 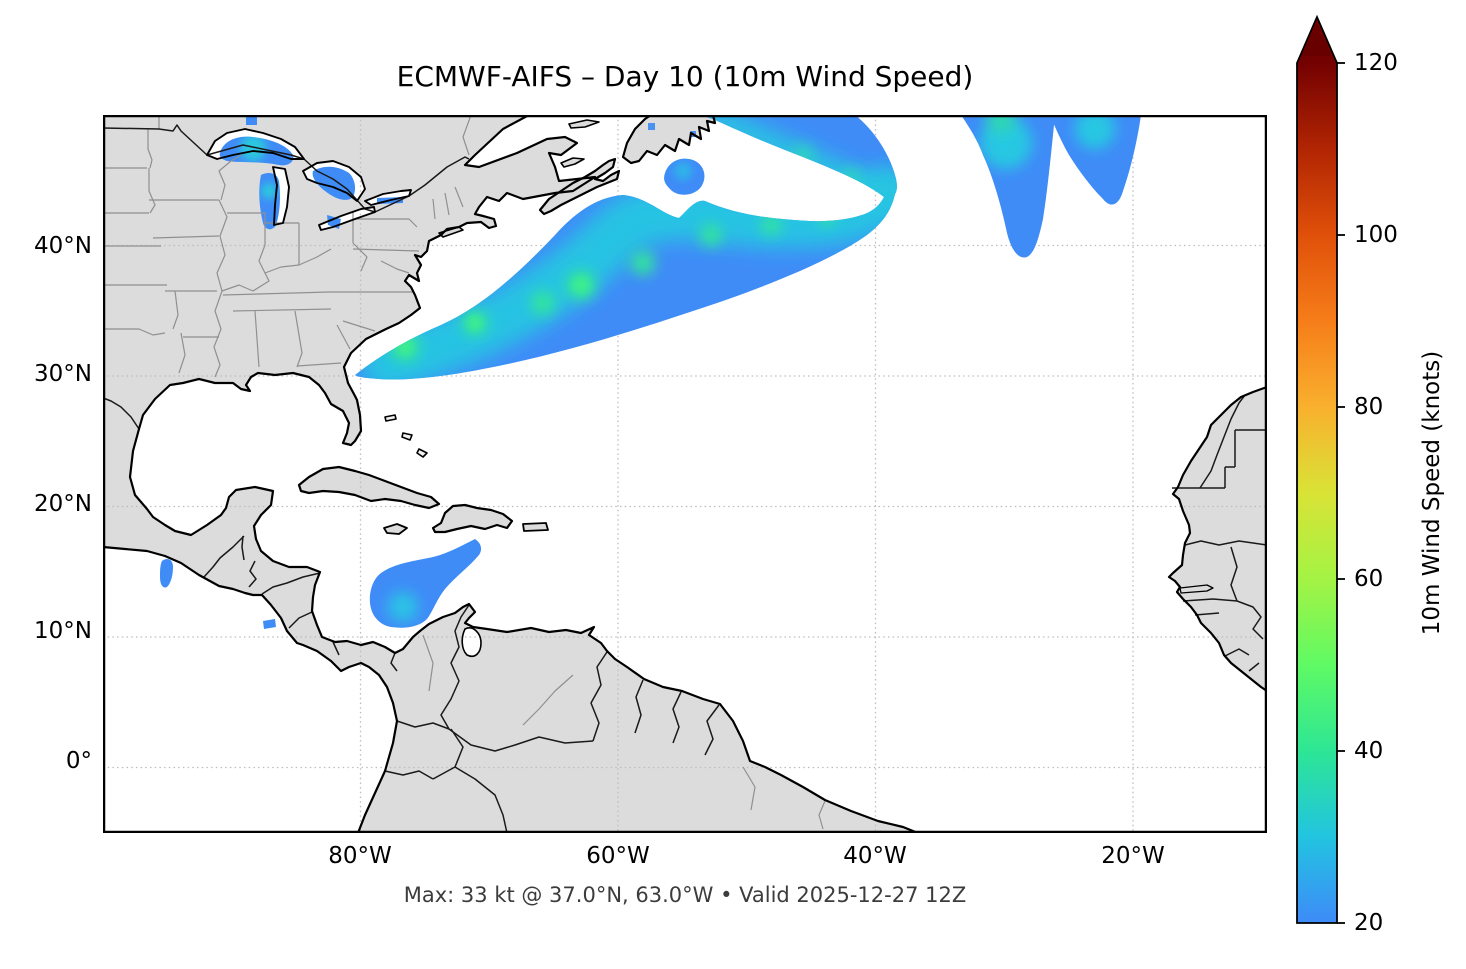 I want to click on y-tick-20n: 20°N, so click(x=63, y=504).